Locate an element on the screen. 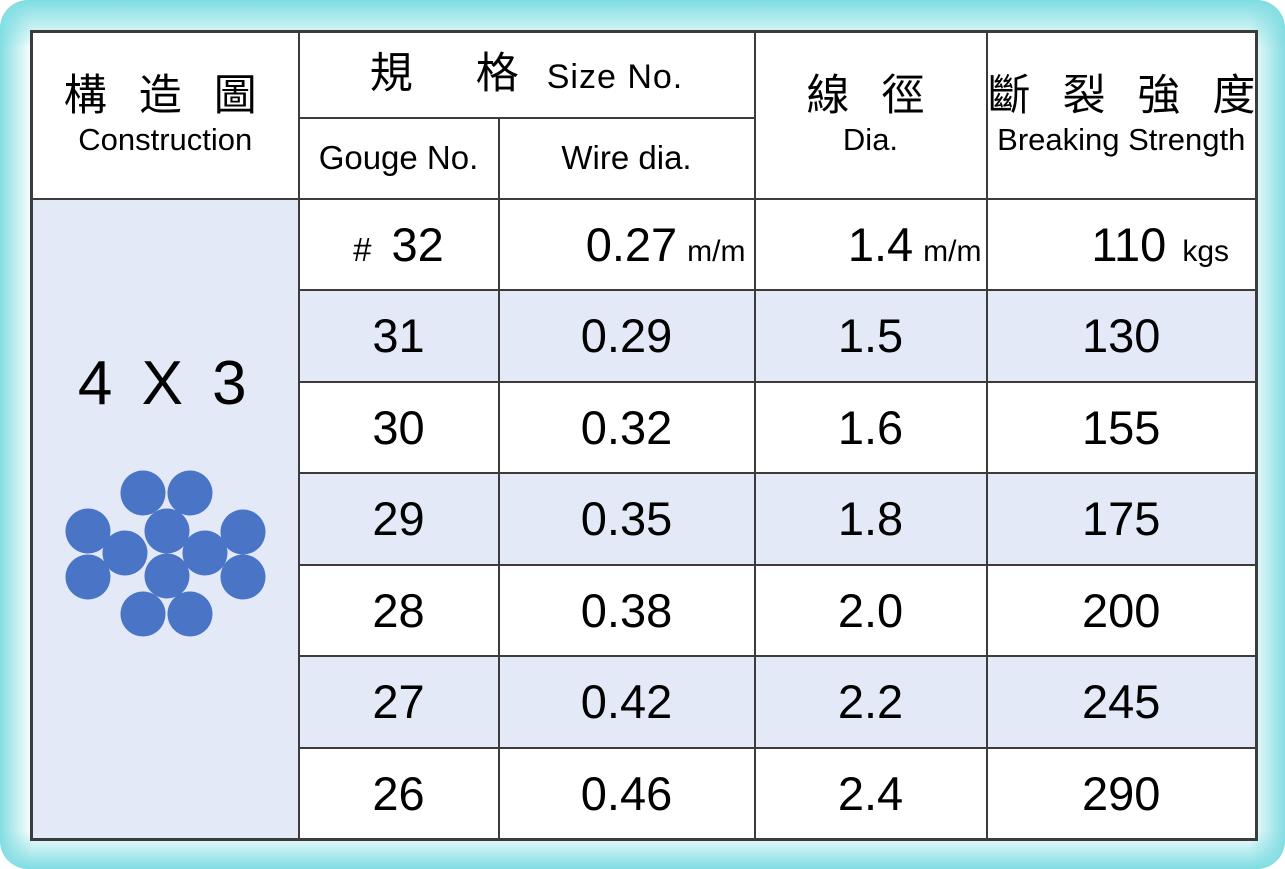 The image size is (1285, 869). strength-value: 290 is located at coordinates (1121, 793).